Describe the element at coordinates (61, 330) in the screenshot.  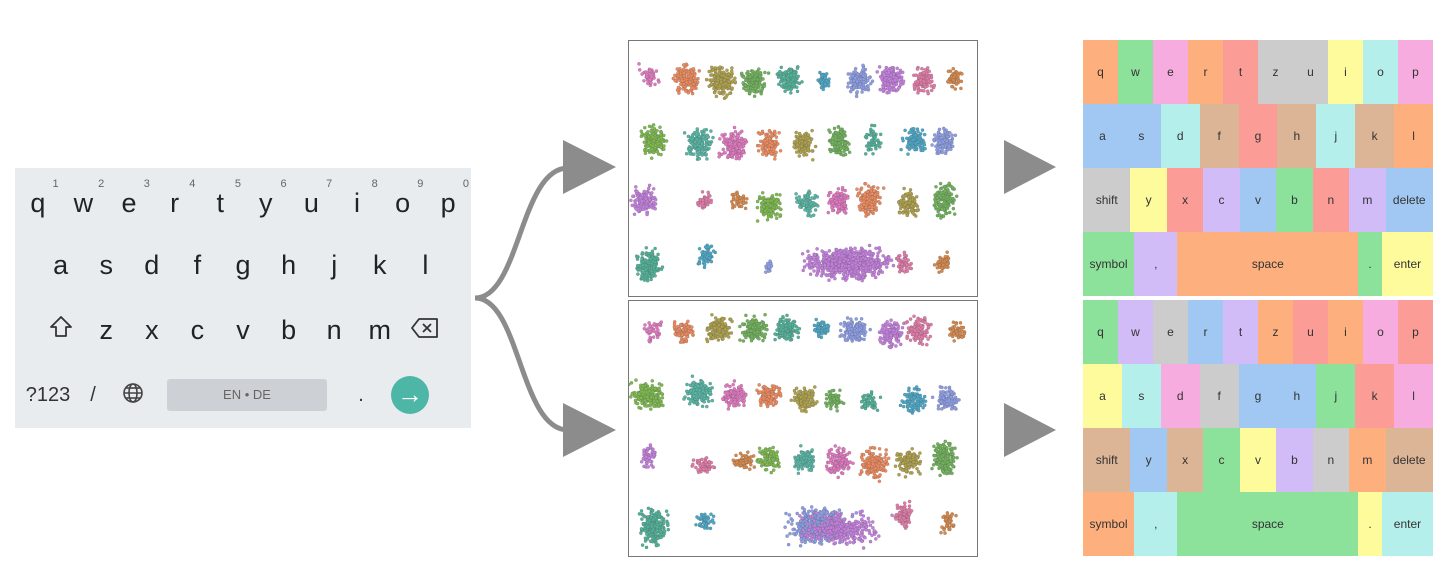
I see `shift-arrow-icon` at that location.